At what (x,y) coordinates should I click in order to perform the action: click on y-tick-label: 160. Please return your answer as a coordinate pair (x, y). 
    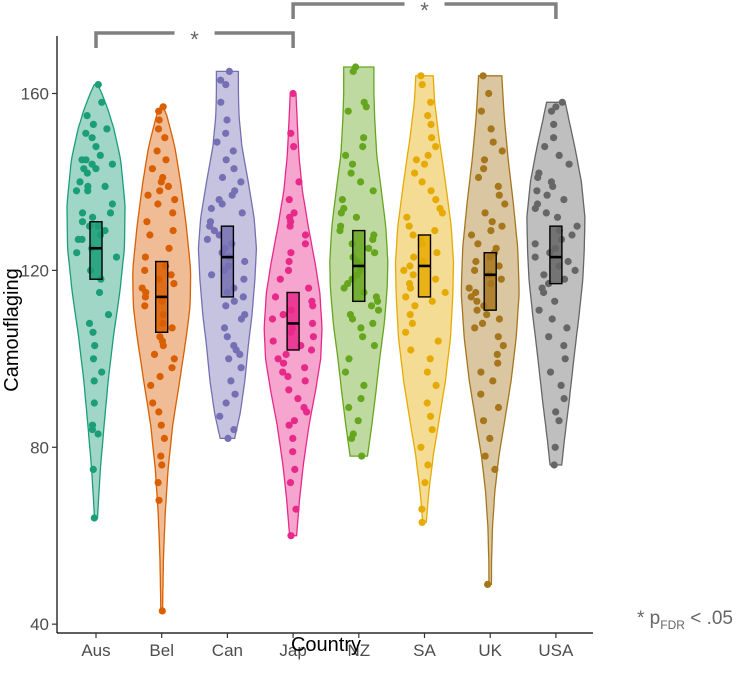
    Looking at the image, I should click on (35, 93).